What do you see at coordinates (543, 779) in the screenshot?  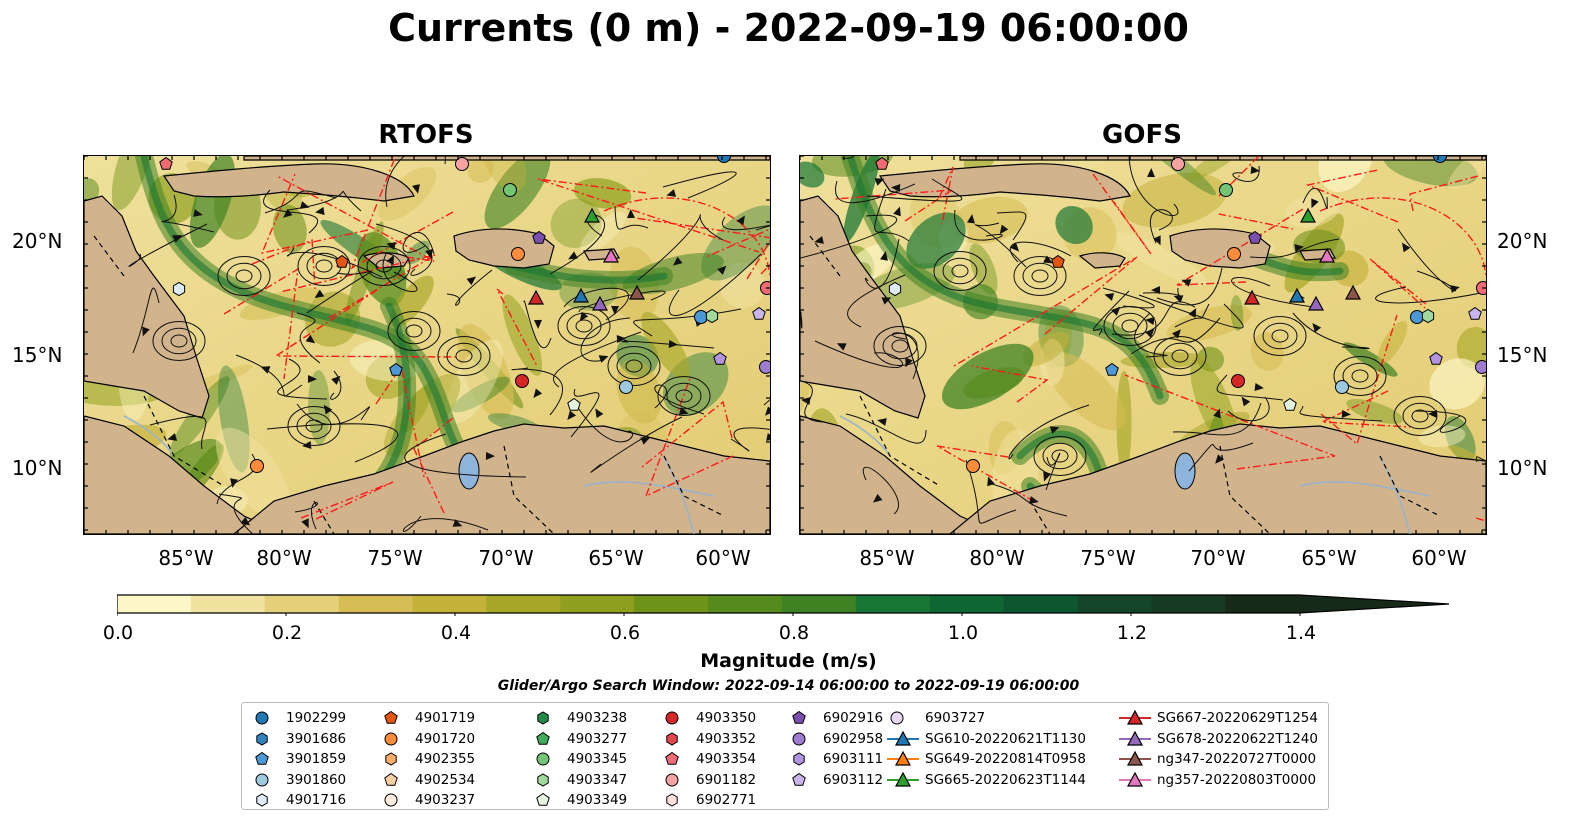 I see `argo-hexagon-icon` at bounding box center [543, 779].